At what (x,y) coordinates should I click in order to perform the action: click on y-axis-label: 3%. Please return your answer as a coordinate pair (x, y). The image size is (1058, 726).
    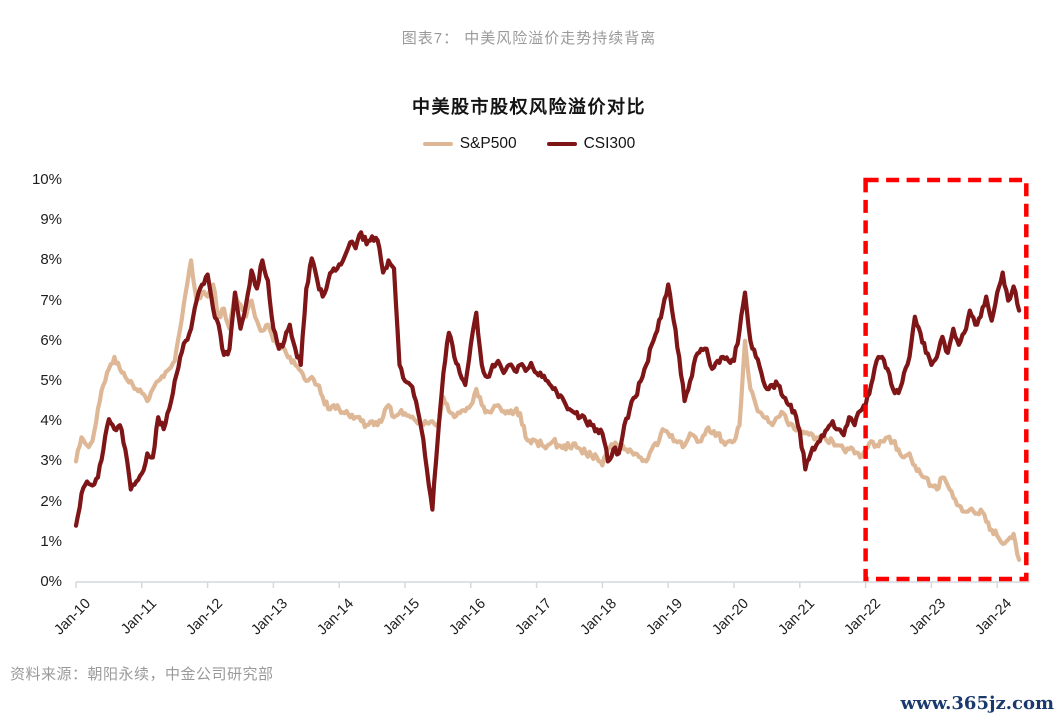
    Looking at the image, I should click on (51, 461).